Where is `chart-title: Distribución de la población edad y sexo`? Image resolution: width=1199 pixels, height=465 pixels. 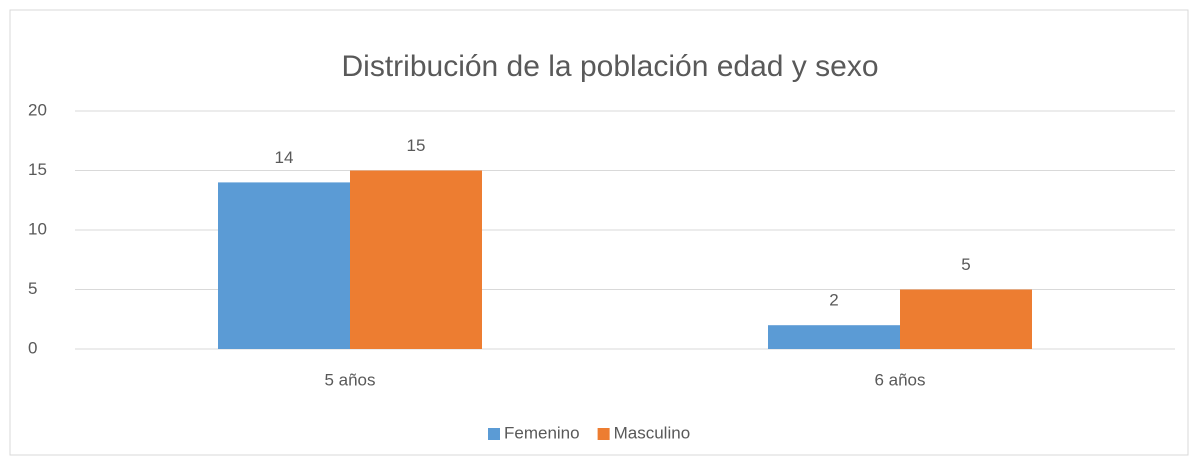
chart-title: Distribución de la población edad y sexo is located at coordinates (610, 66).